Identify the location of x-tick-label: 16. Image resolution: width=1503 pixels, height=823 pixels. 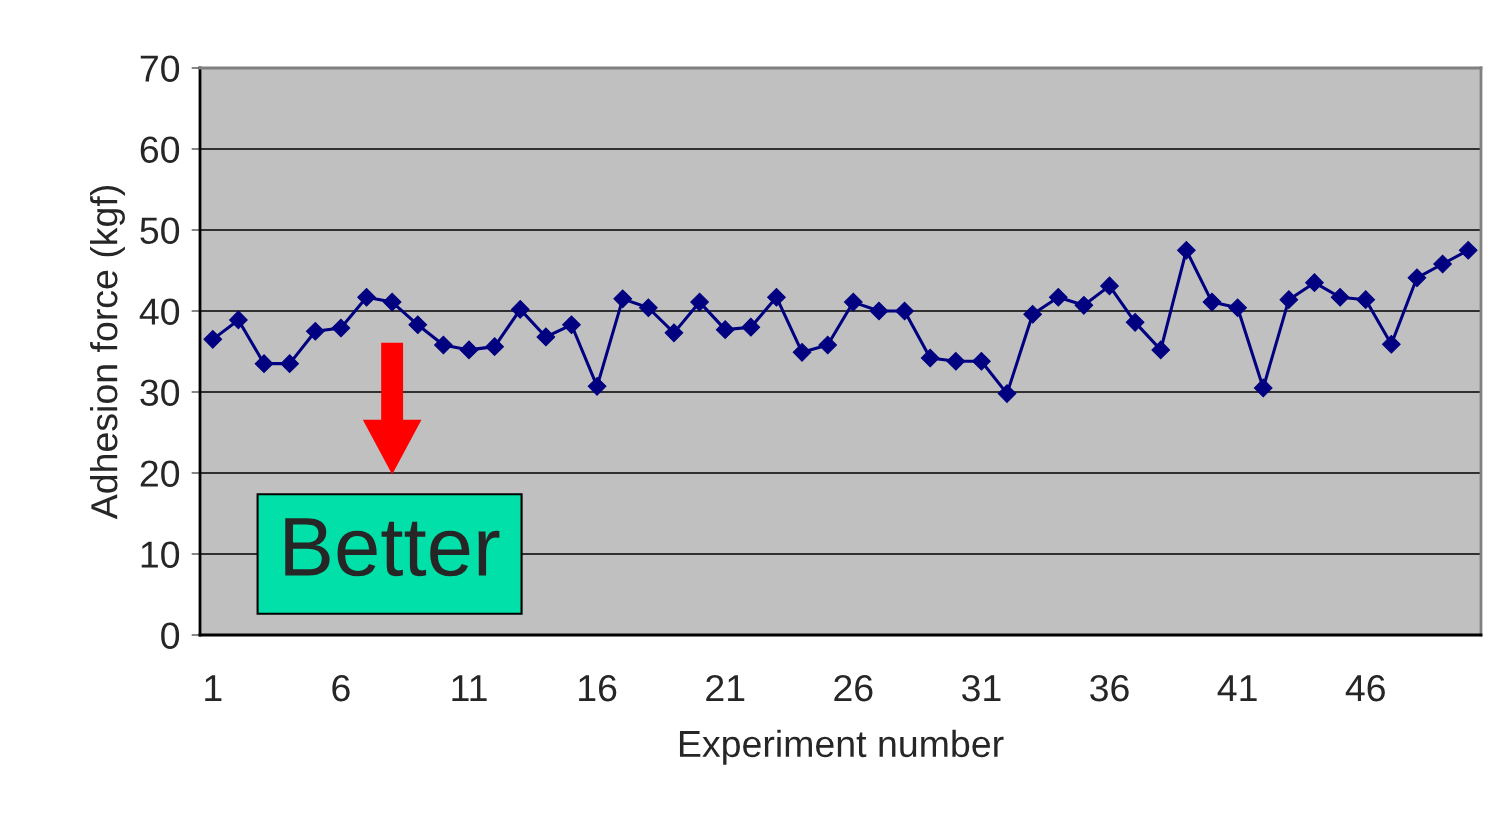
(598, 688).